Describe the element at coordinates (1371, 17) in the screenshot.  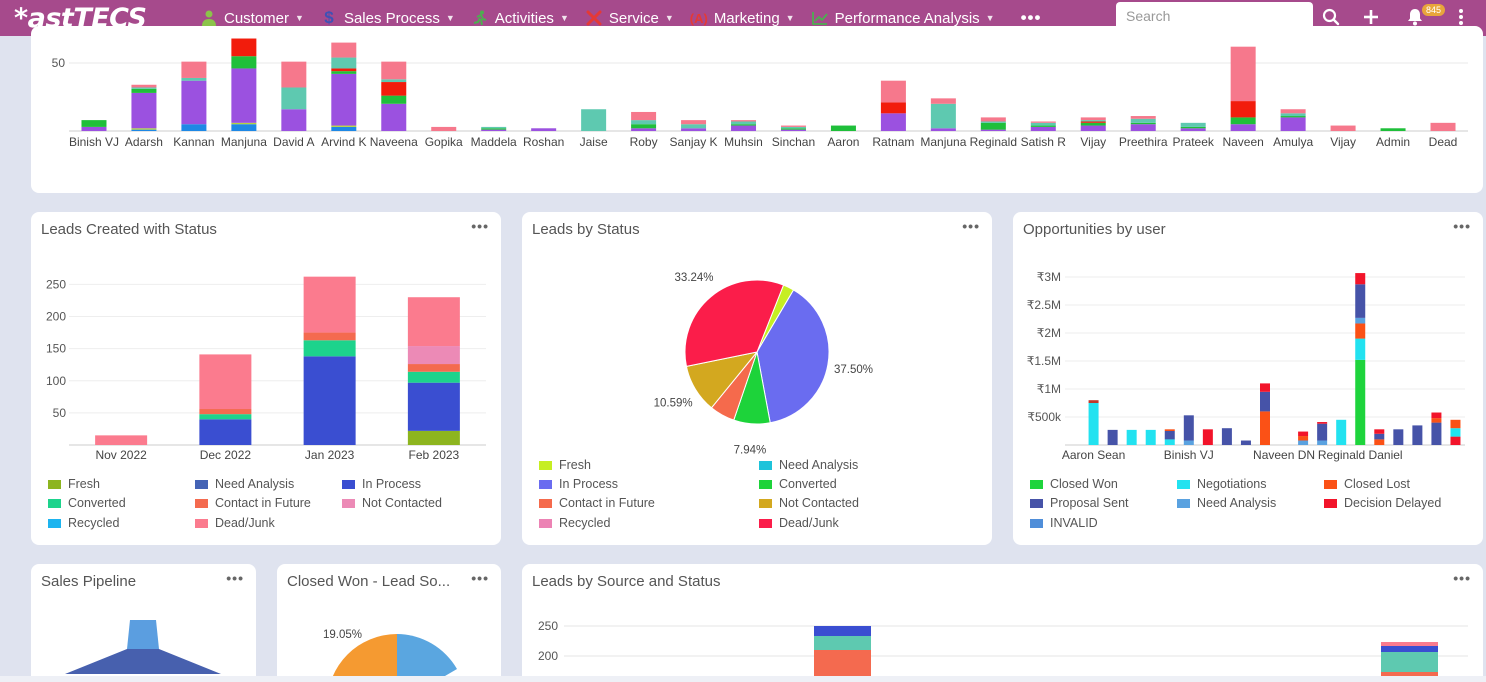
I see `add-icon` at that location.